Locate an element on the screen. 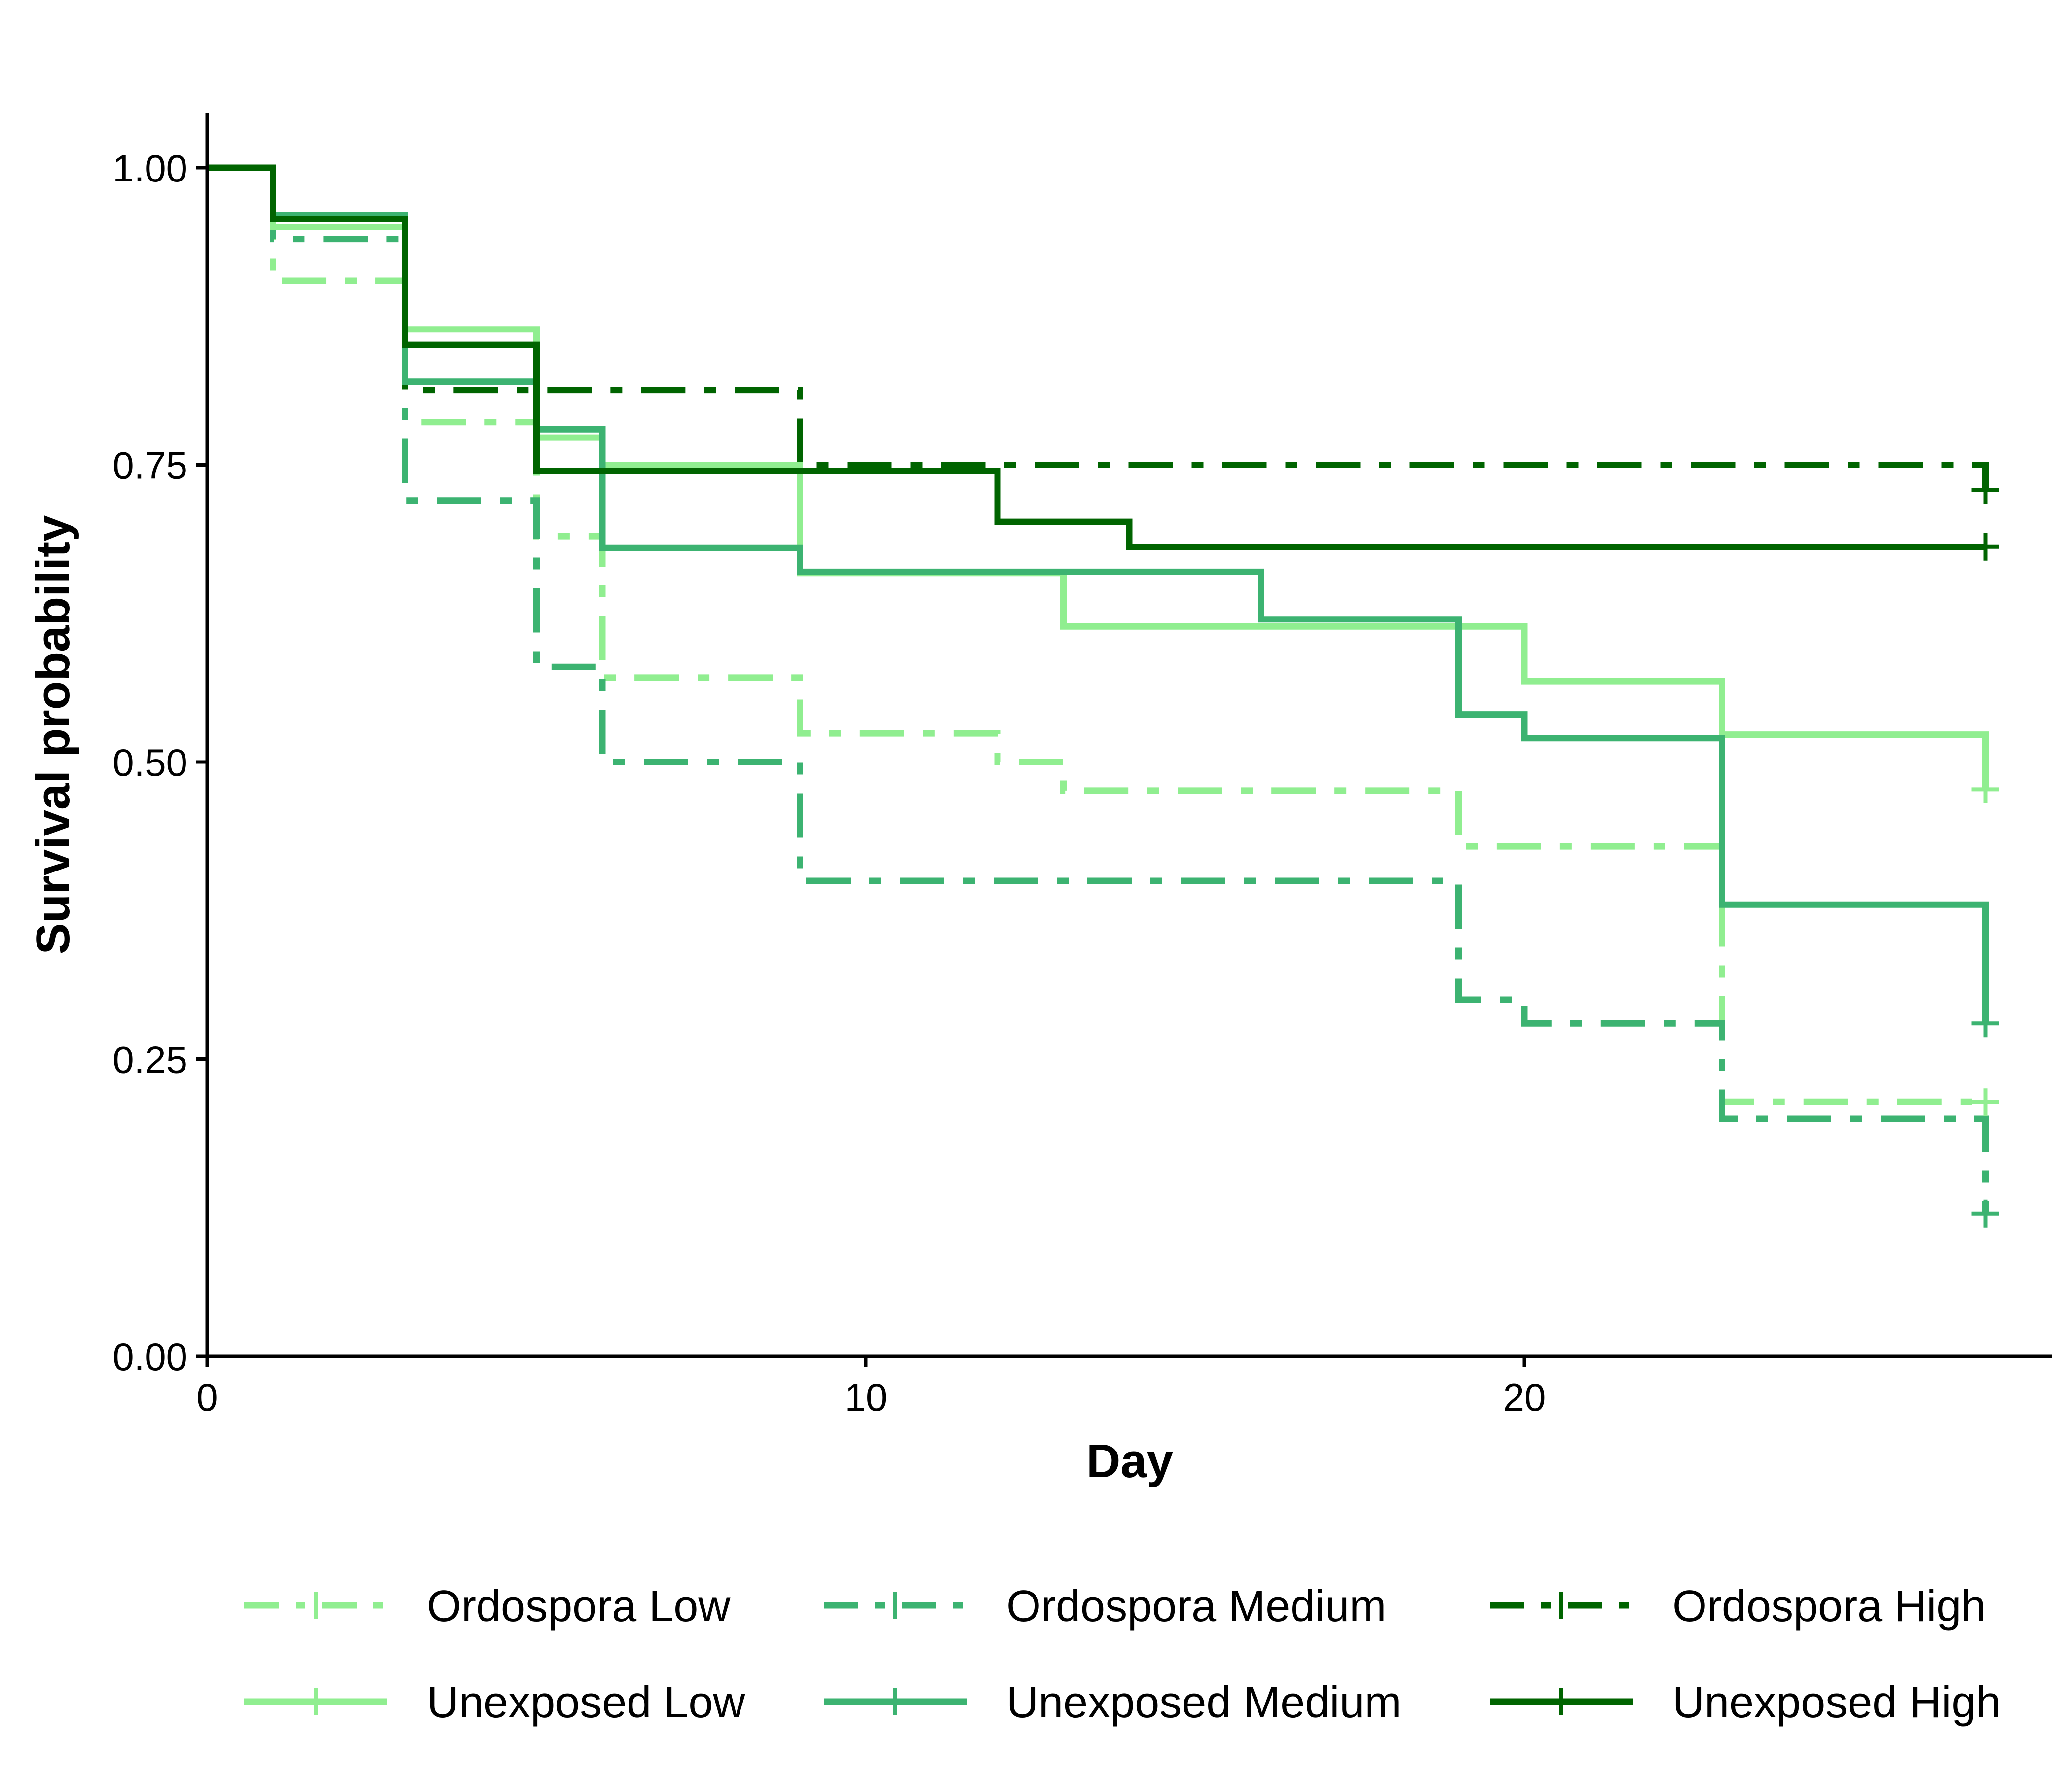  legend-item: Unexposed Low is located at coordinates (495, 1703).